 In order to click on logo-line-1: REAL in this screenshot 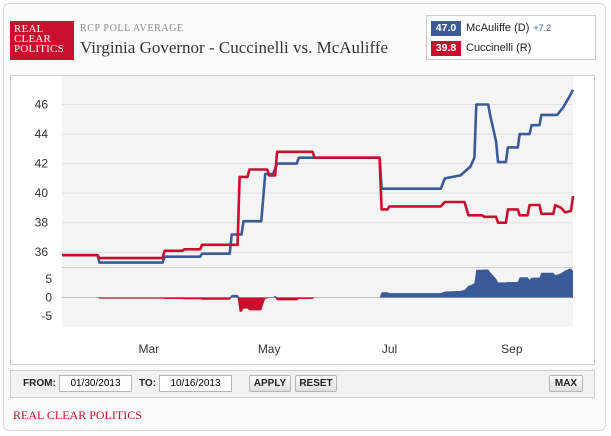, I will do `click(29, 29)`.